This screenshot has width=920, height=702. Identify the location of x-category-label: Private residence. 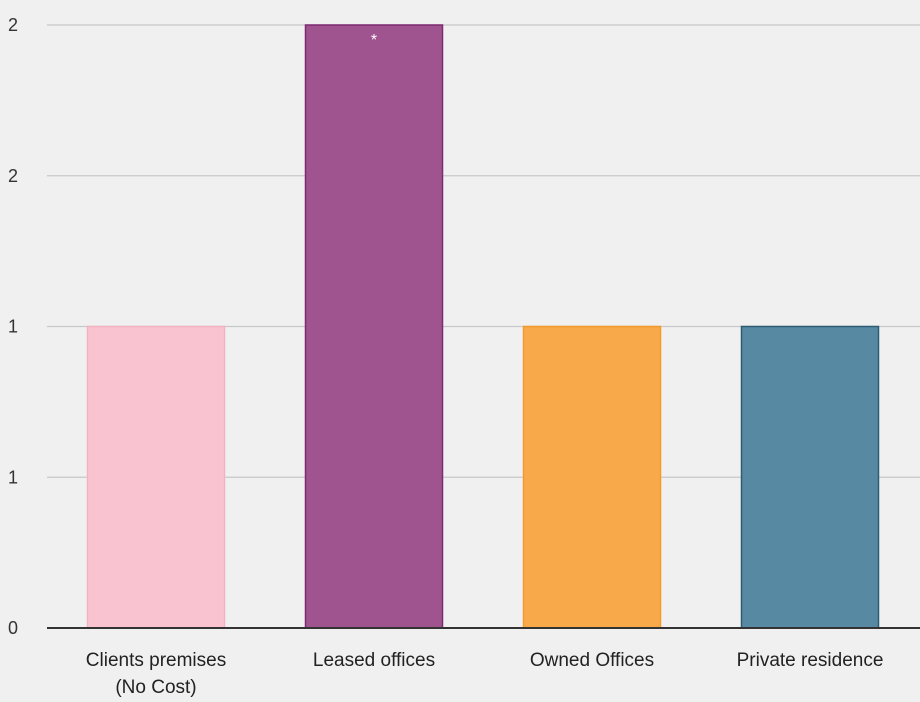
(810, 660).